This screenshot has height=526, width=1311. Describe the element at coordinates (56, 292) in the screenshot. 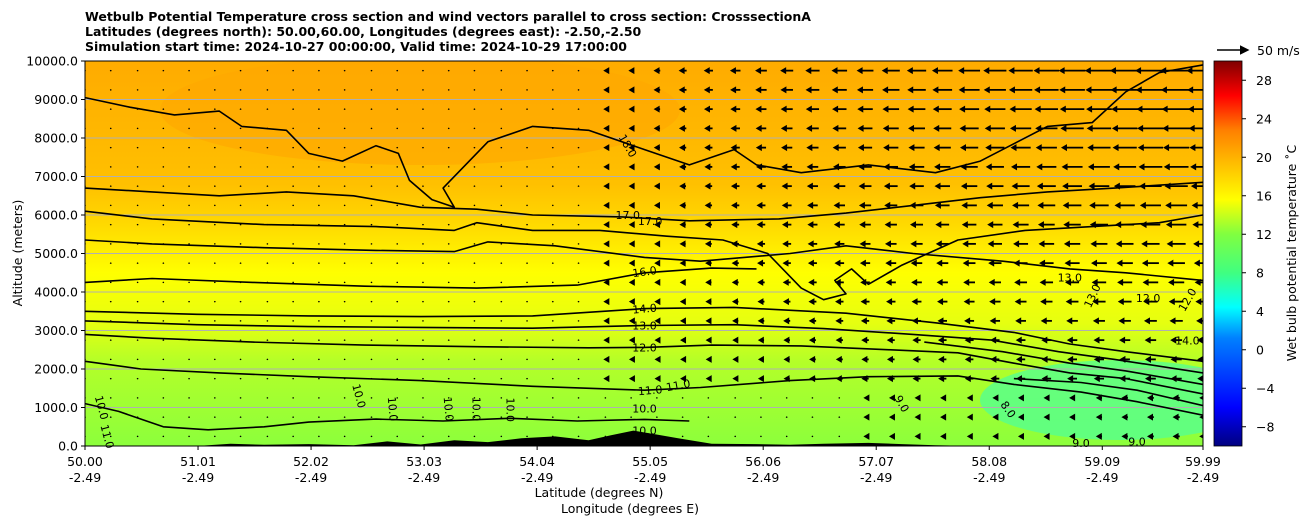

I see `y-tick-label: 4000.0` at that location.